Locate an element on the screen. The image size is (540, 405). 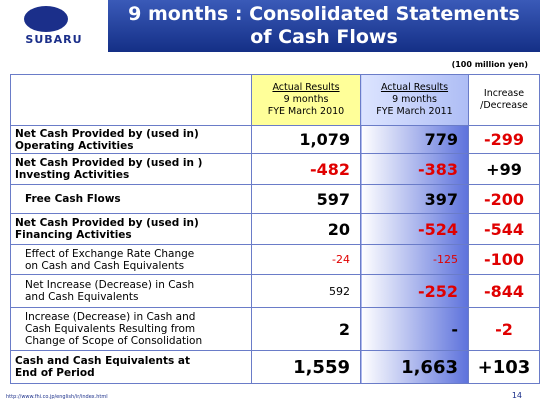
row-label-line: Financing Activities is located at coordinates (73, 235).